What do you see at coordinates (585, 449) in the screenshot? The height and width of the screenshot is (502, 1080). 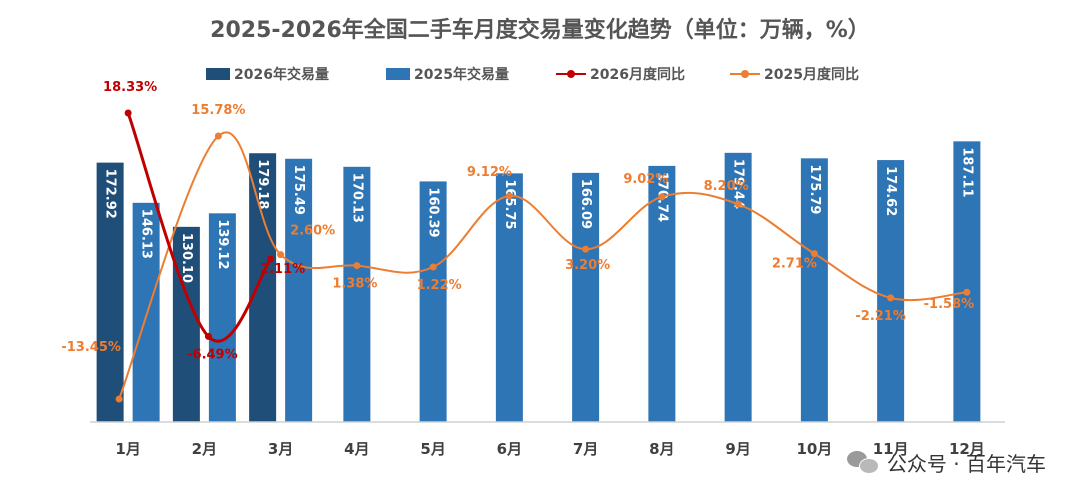 I see `x-tick-label-7: 7月` at bounding box center [585, 449].